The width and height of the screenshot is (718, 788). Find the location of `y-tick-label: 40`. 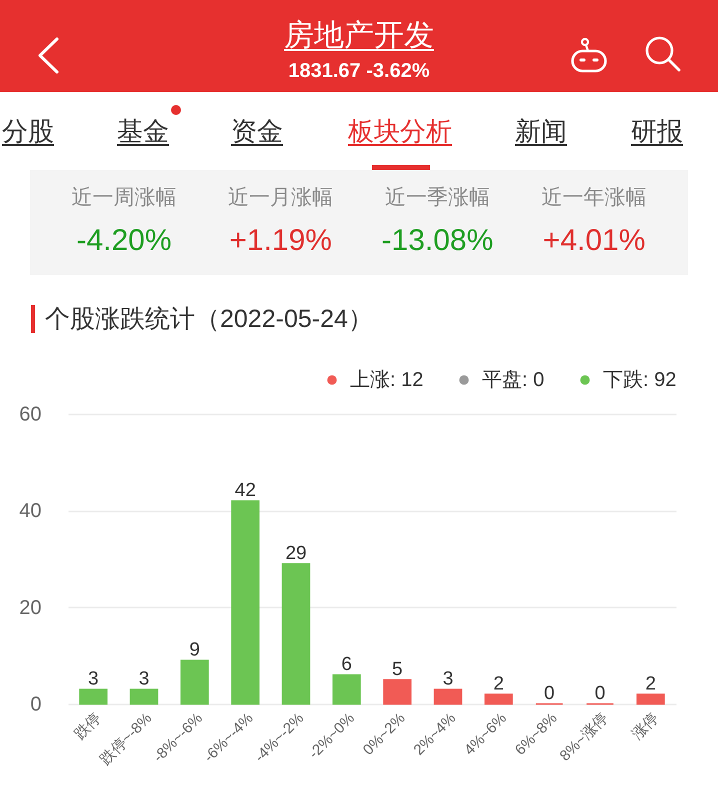

y-tick-label: 40 is located at coordinates (30, 511).